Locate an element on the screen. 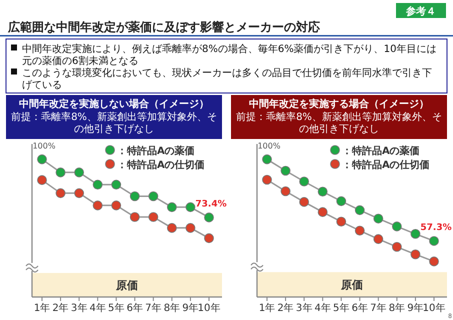 The height and width of the screenshot is (320, 453). text: 広範囲な中間年改定が薬価に及ぼす影響とメーカーの対応 is located at coordinates (163, 27).